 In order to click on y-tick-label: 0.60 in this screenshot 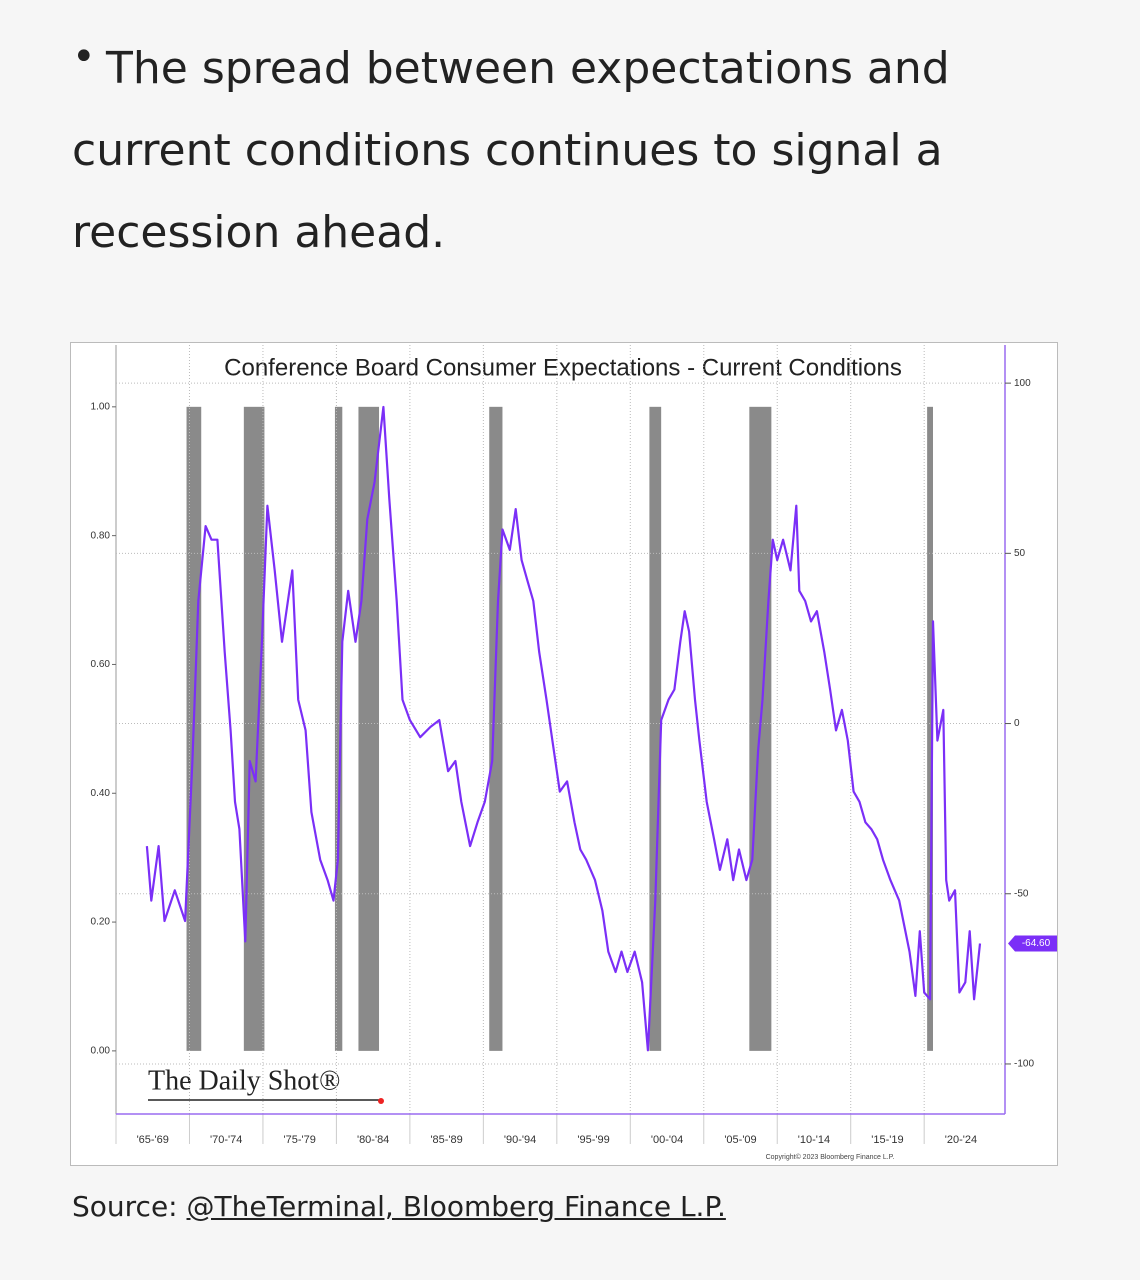, I will do `click(101, 664)`.